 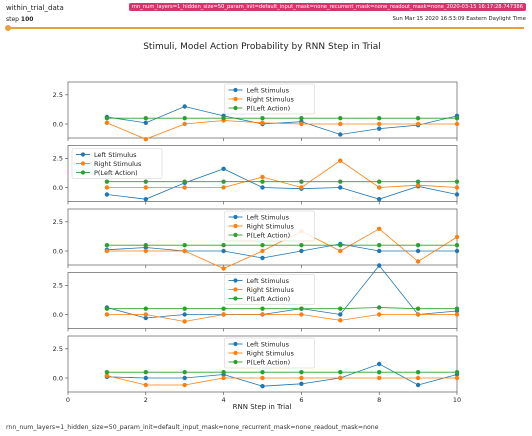 What do you see at coordinates (271, 226) in the screenshot?
I see `legend-entry-label: Right Stimulus` at bounding box center [271, 226].